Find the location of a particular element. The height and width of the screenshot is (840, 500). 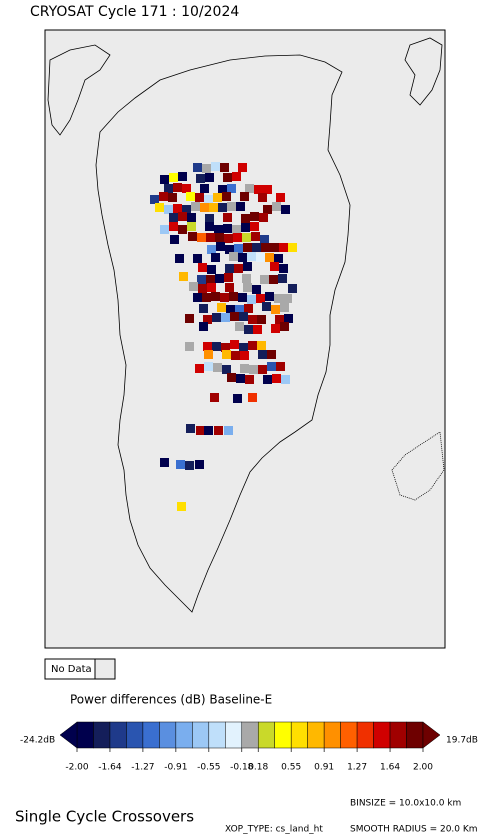

no-data-swatch is located at coordinates (105, 669).